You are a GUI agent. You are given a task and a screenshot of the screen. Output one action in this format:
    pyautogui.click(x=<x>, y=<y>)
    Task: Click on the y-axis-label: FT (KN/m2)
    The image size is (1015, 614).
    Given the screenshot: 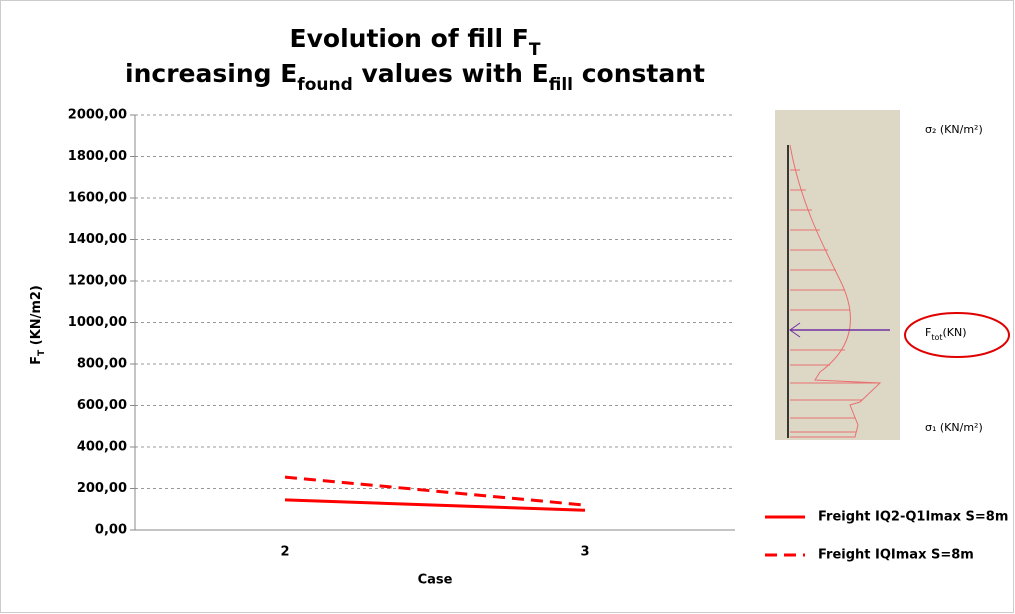 What is the action you would take?
    pyautogui.click(x=38, y=325)
    